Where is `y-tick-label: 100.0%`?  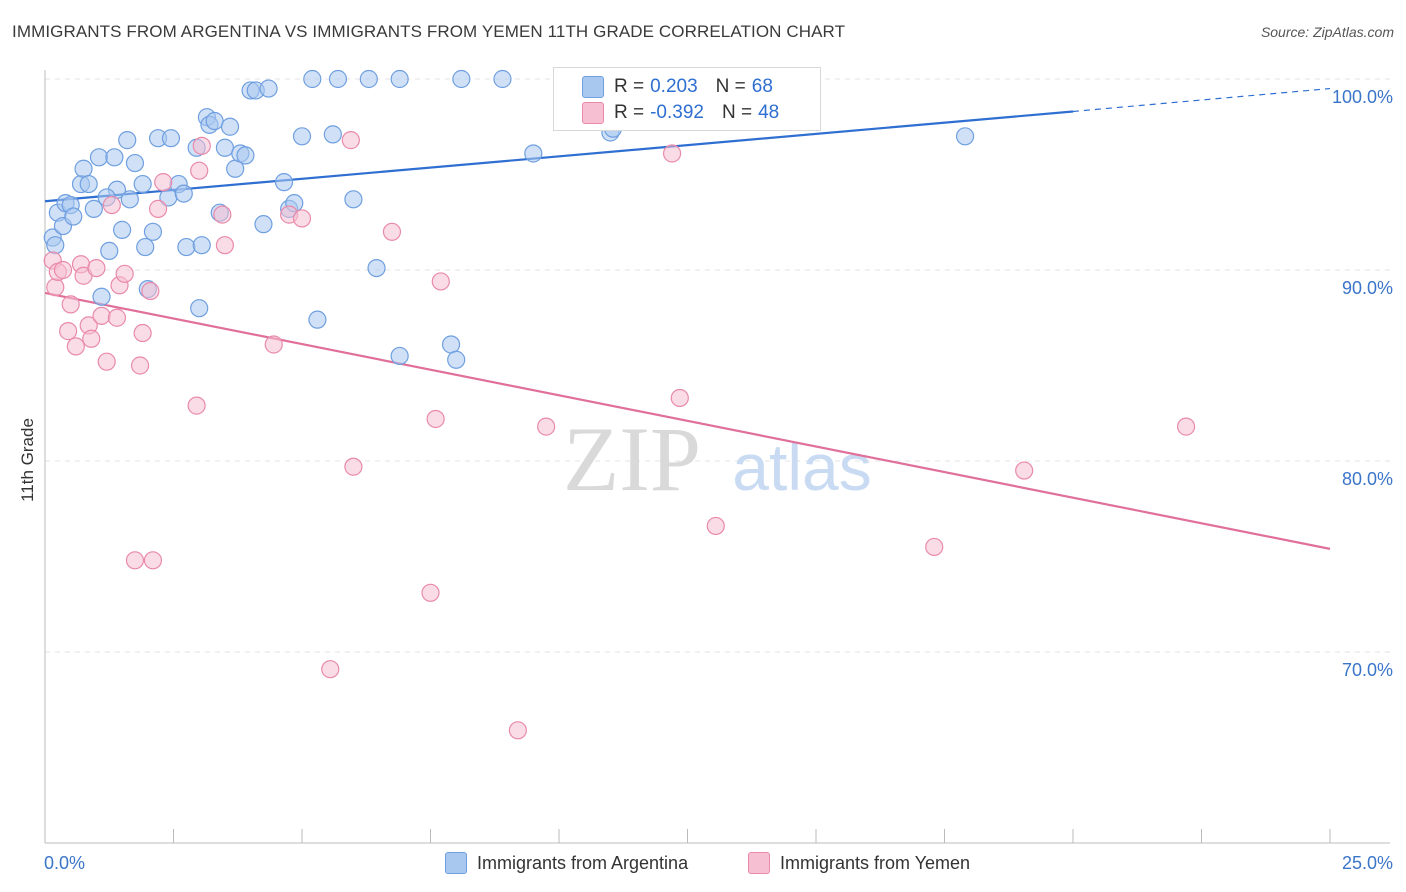
y-tick-label: 100.0% is located at coordinates (1362, 97).